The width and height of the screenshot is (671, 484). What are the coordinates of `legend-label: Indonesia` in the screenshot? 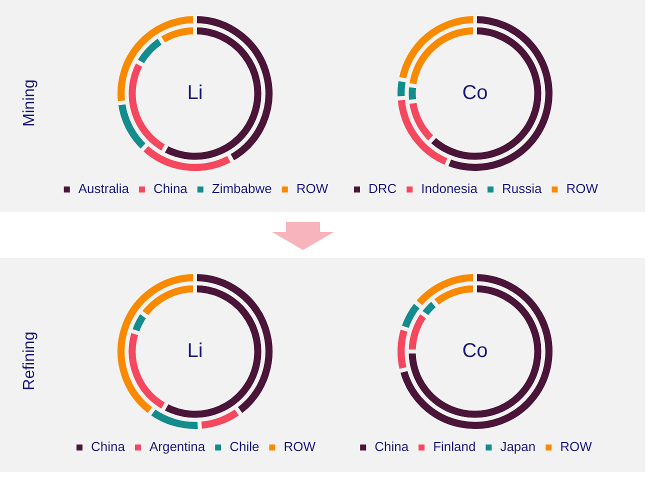 It's located at (449, 188).